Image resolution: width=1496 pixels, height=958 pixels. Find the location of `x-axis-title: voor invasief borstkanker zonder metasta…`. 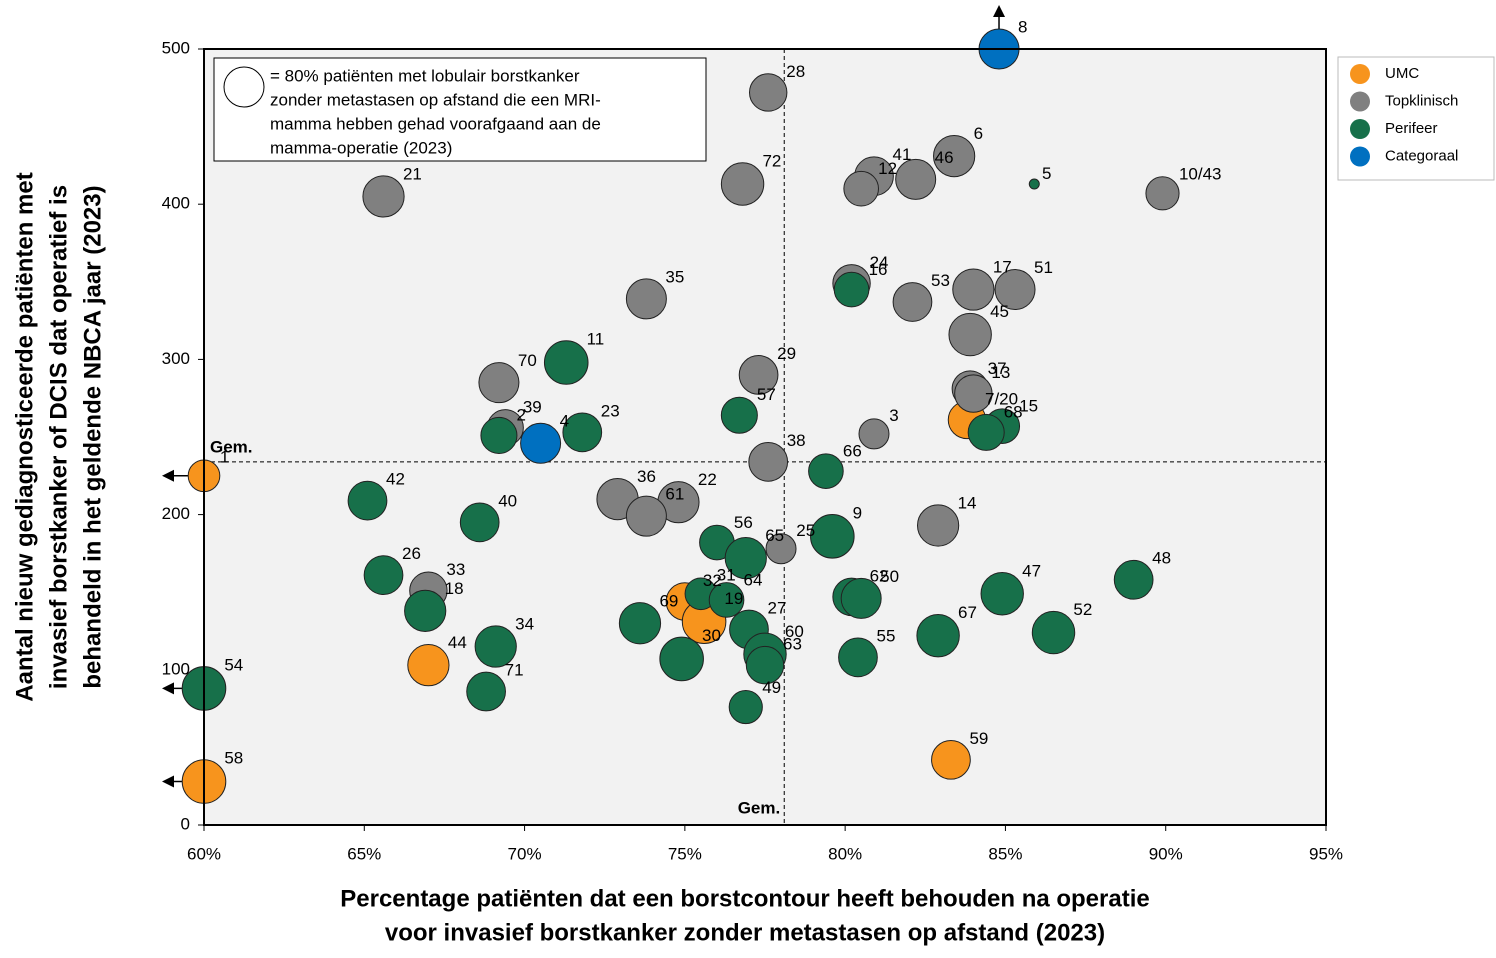

x-axis-title: voor invasief borstkanker zonder metasta… is located at coordinates (745, 932).